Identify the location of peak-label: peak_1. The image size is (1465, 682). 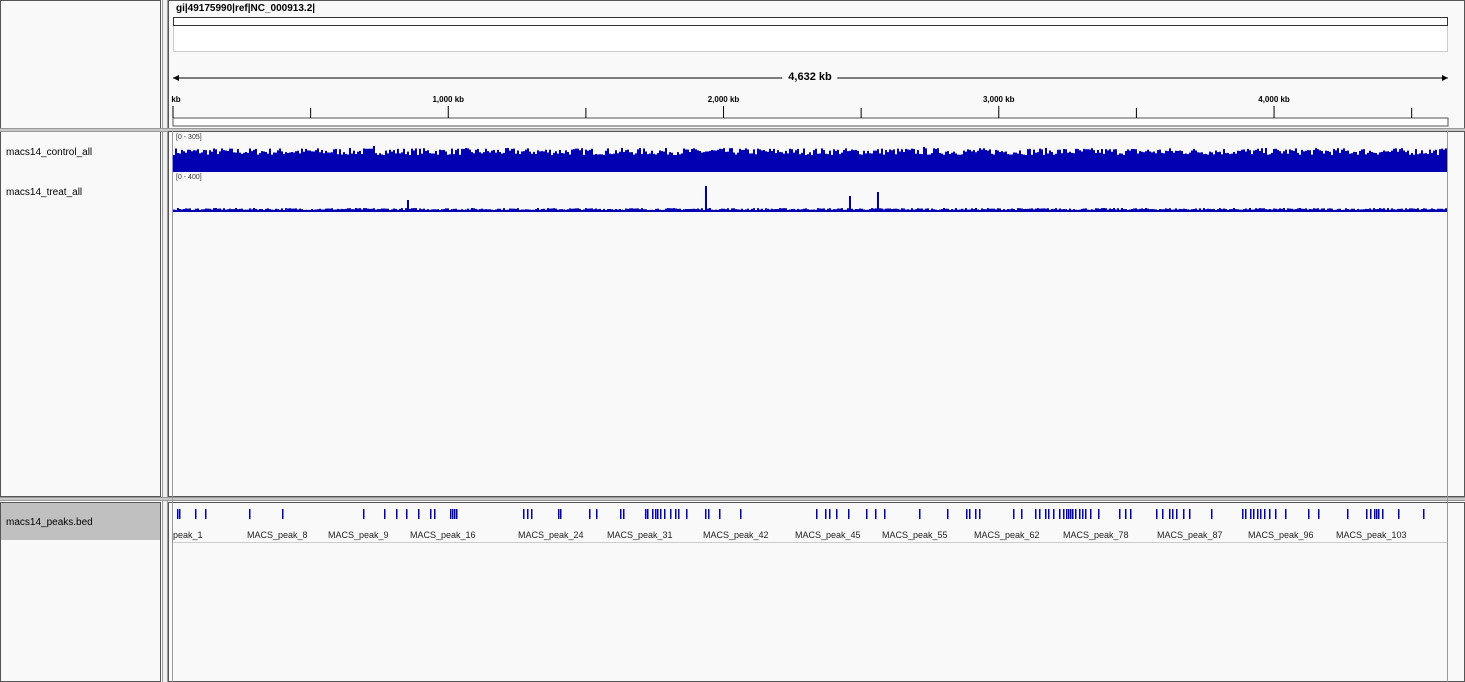
(188, 535).